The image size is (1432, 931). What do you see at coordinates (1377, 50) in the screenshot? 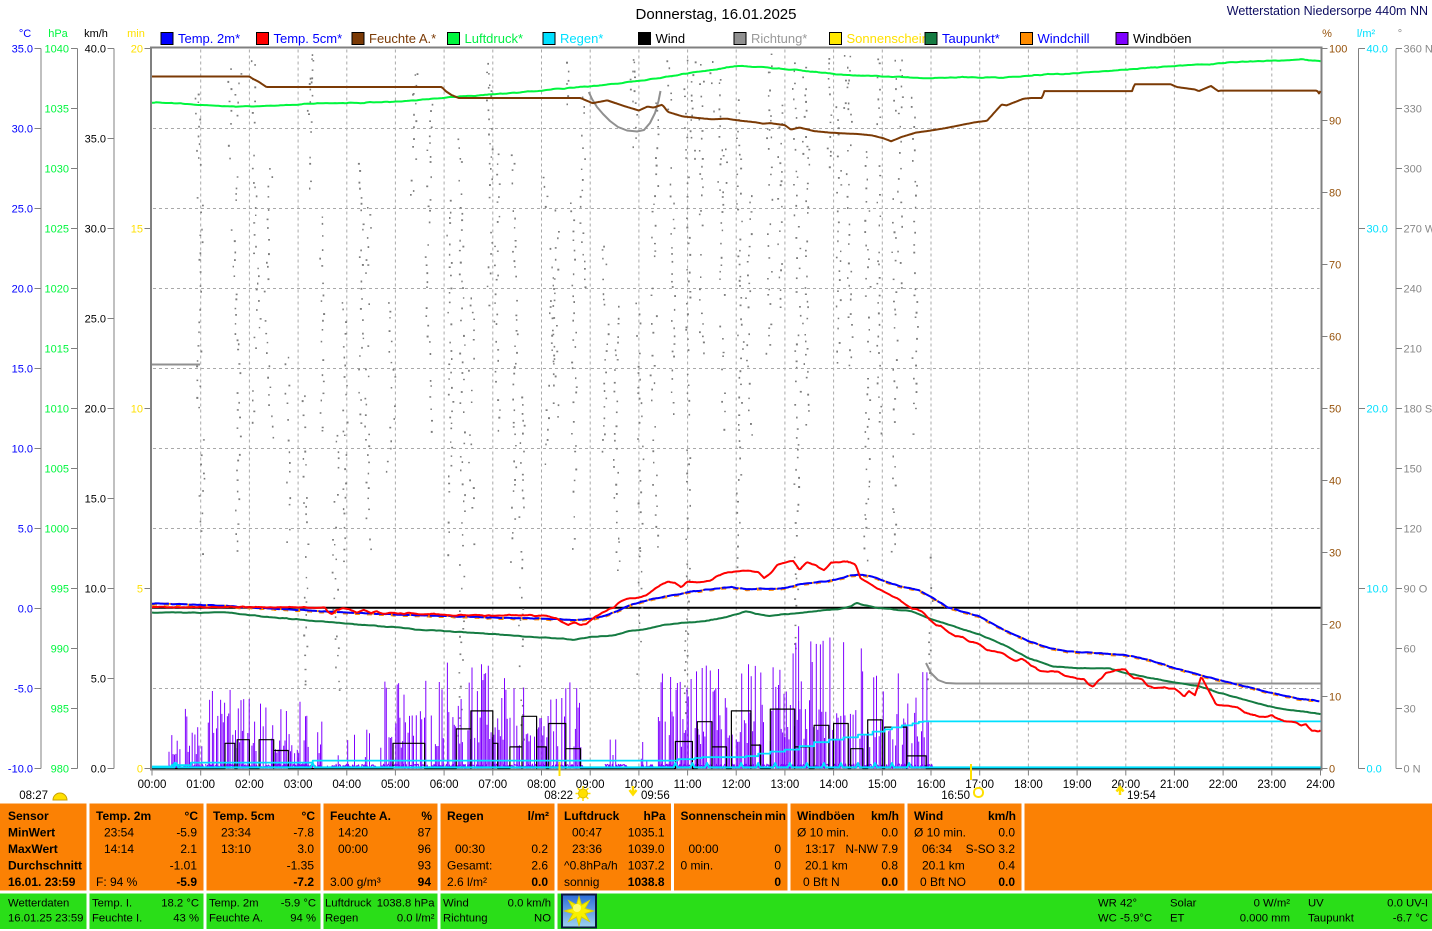
I see `svg-text: 40.0` at bounding box center [1377, 50].